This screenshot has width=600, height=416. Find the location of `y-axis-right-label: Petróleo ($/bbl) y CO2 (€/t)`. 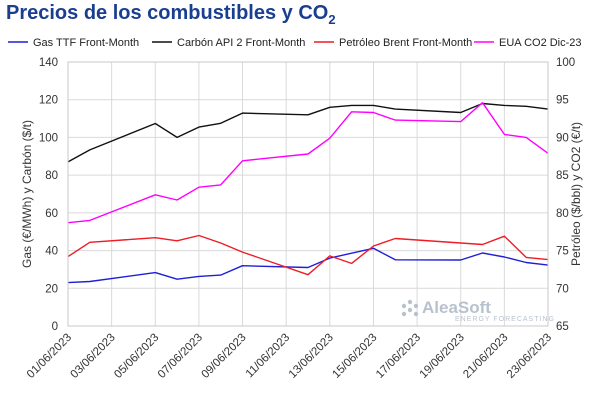

y-axis-right-label: Petróleo ($/bbl) y CO2 (€/t) is located at coordinates (576, 194).